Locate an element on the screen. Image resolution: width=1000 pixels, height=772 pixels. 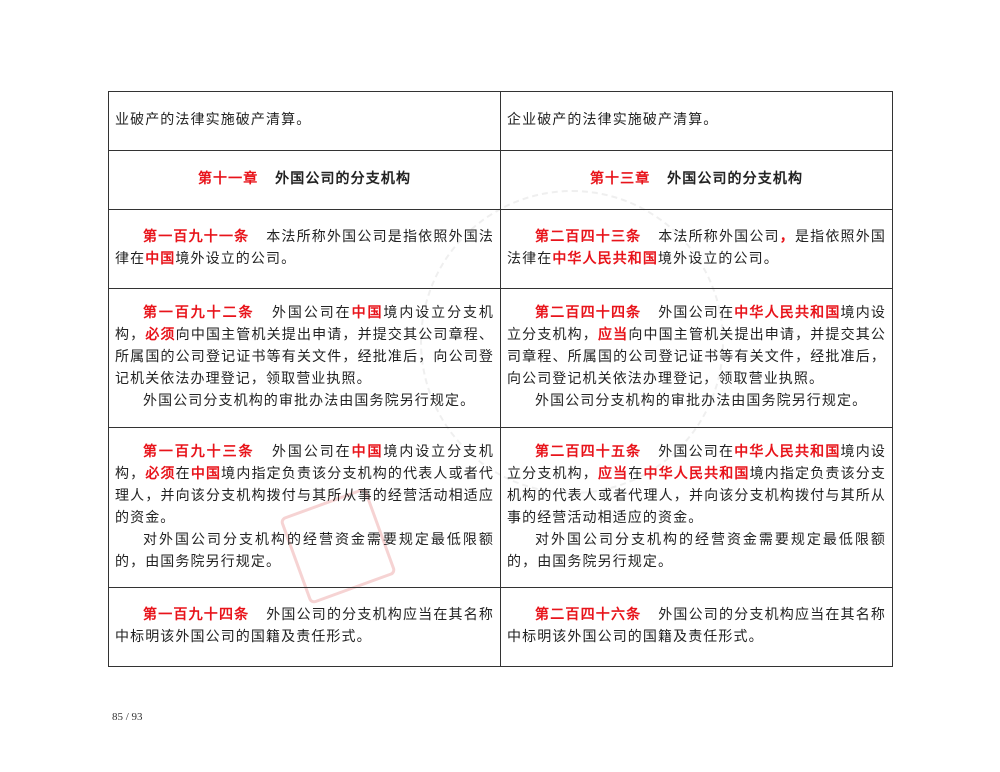
highlighted-text: 第二百四十五条 is located at coordinates (588, 452).